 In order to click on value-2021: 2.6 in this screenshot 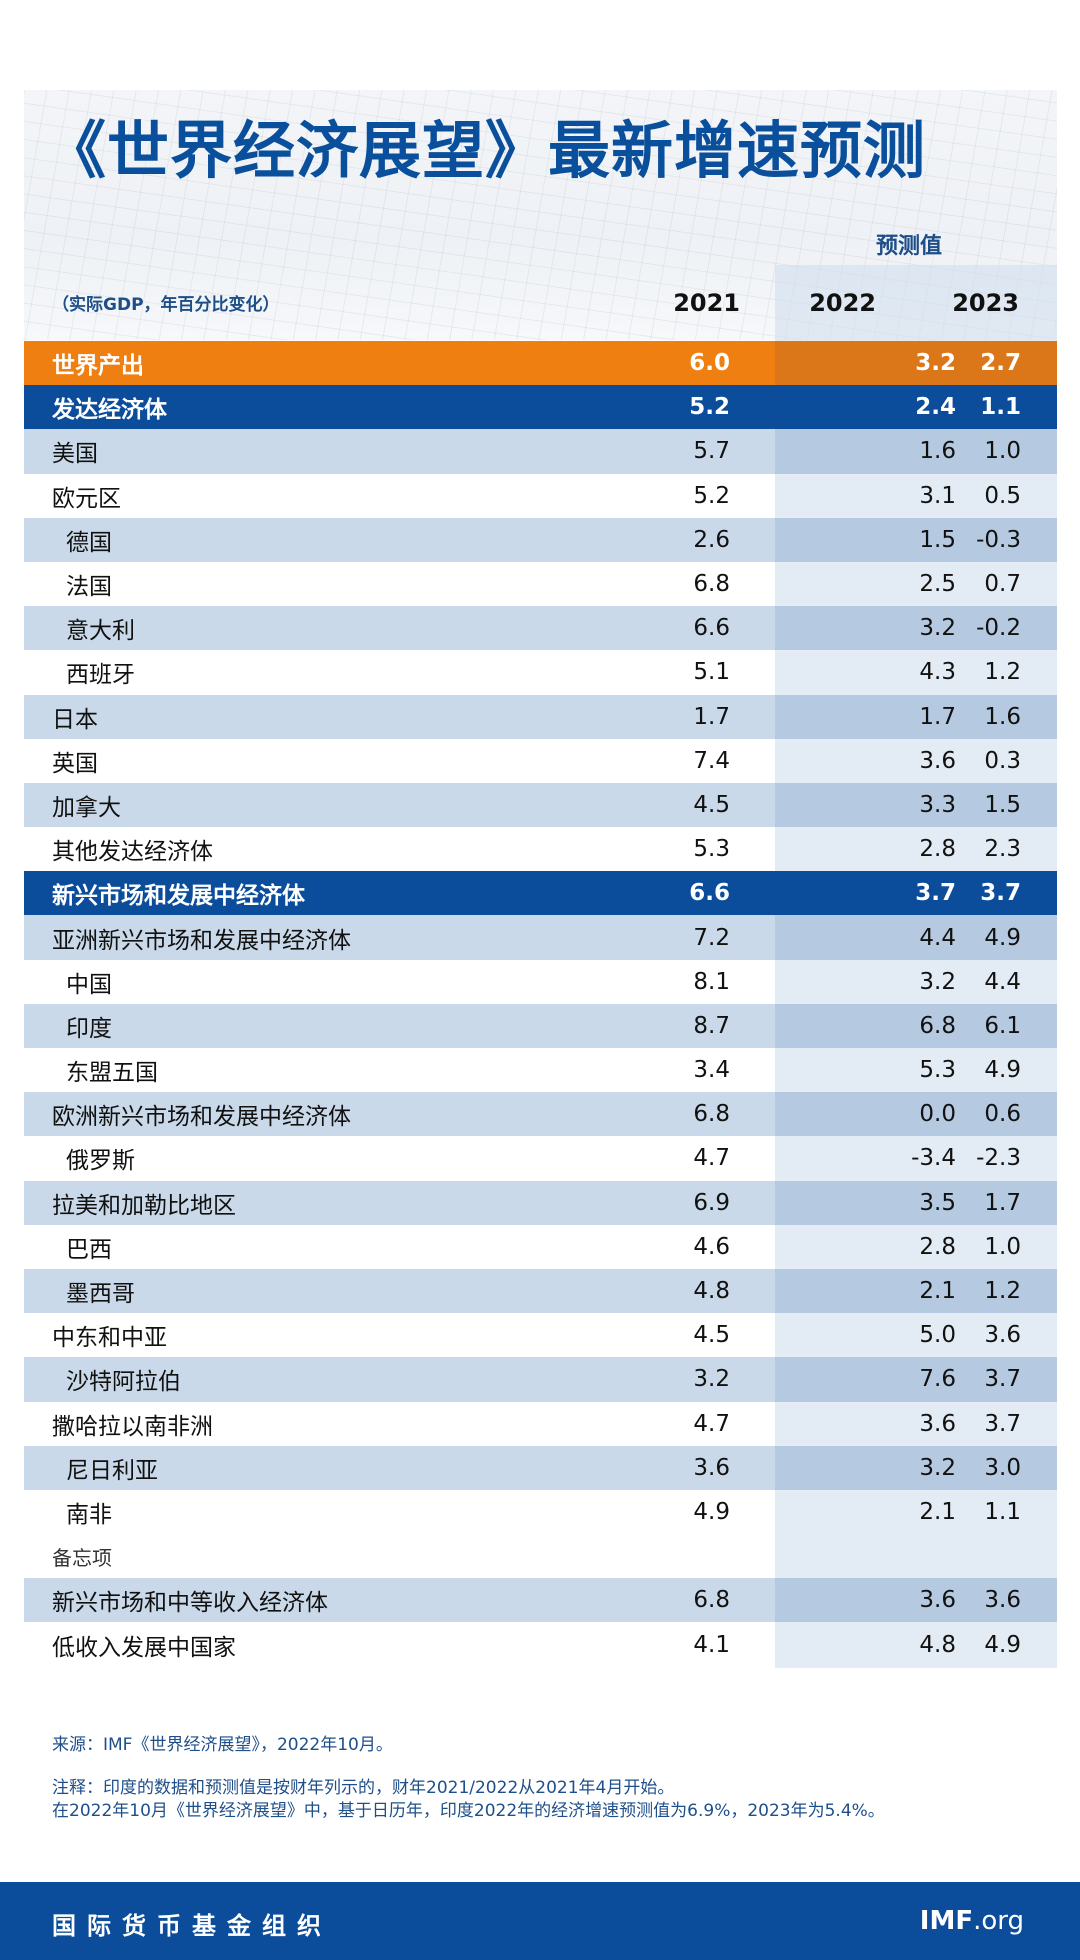, I will do `click(711, 539)`.